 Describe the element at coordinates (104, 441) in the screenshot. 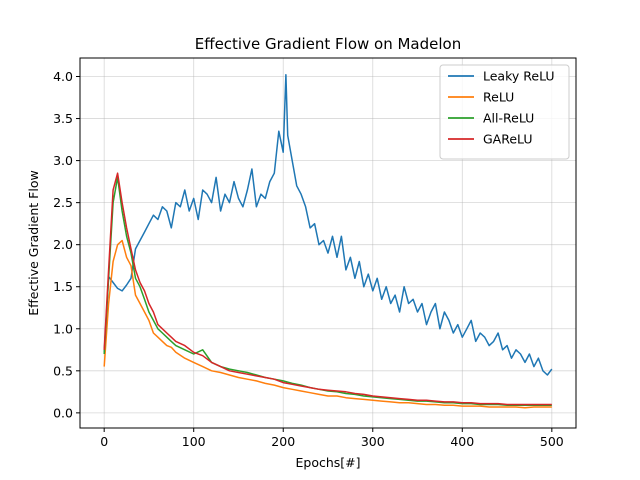

I see `x-tick-label: 0` at that location.